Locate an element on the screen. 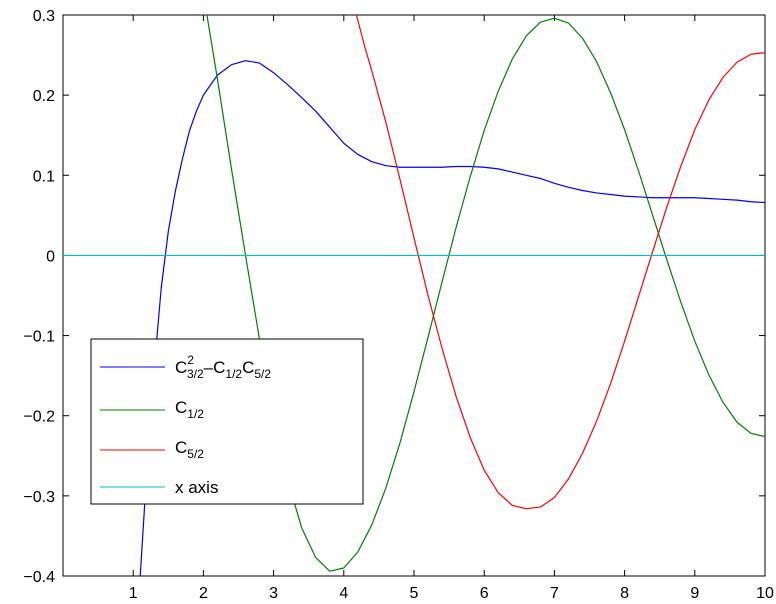  y-tick-label: 0.3 is located at coordinates (44, 16).